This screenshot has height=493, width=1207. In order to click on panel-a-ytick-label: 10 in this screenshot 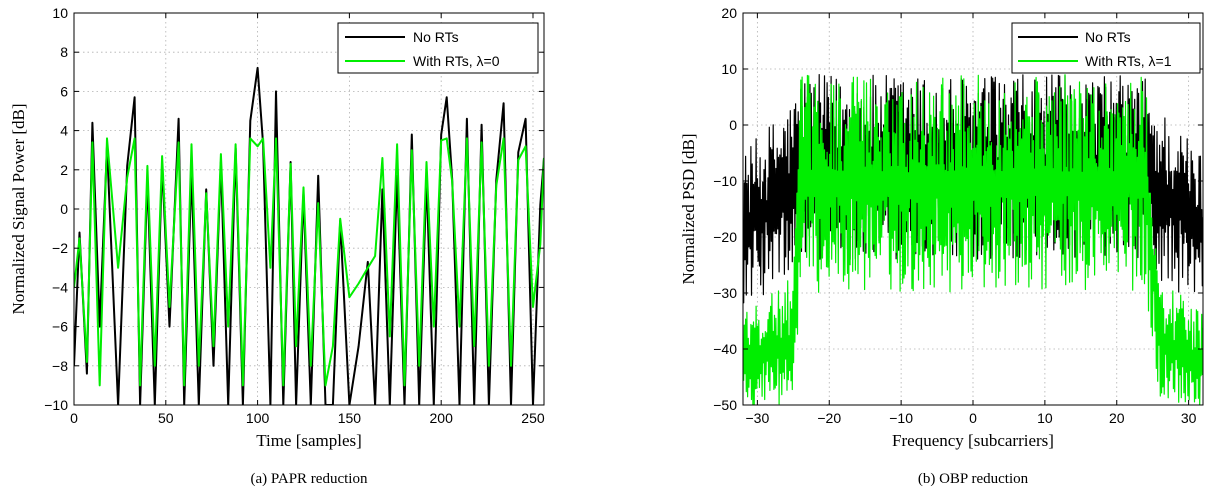, I will do `click(60, 13)`.